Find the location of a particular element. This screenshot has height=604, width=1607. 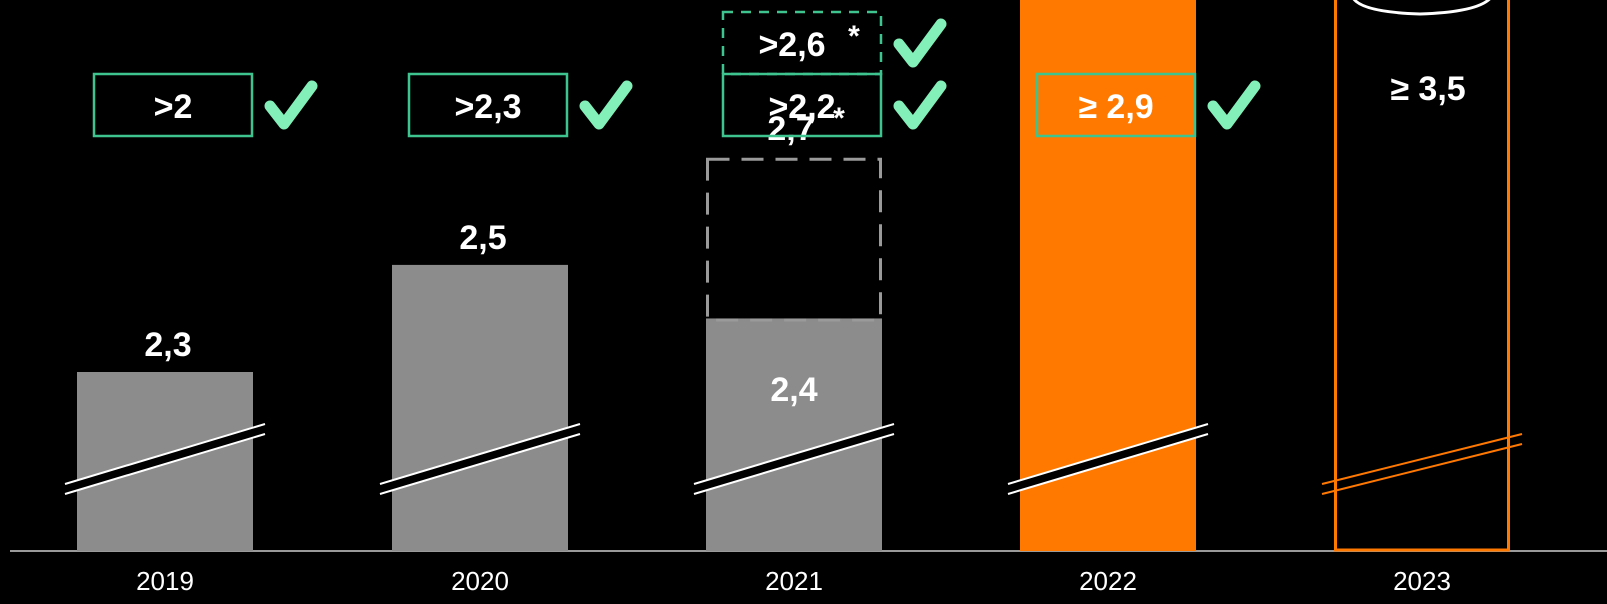

check-icon-2020 is located at coordinates (606, 105).